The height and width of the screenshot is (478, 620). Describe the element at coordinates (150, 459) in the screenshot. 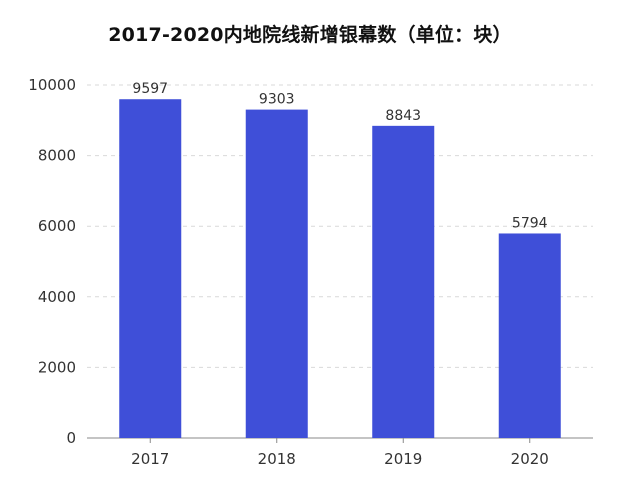

I see `x-tick-label: 2017` at that location.